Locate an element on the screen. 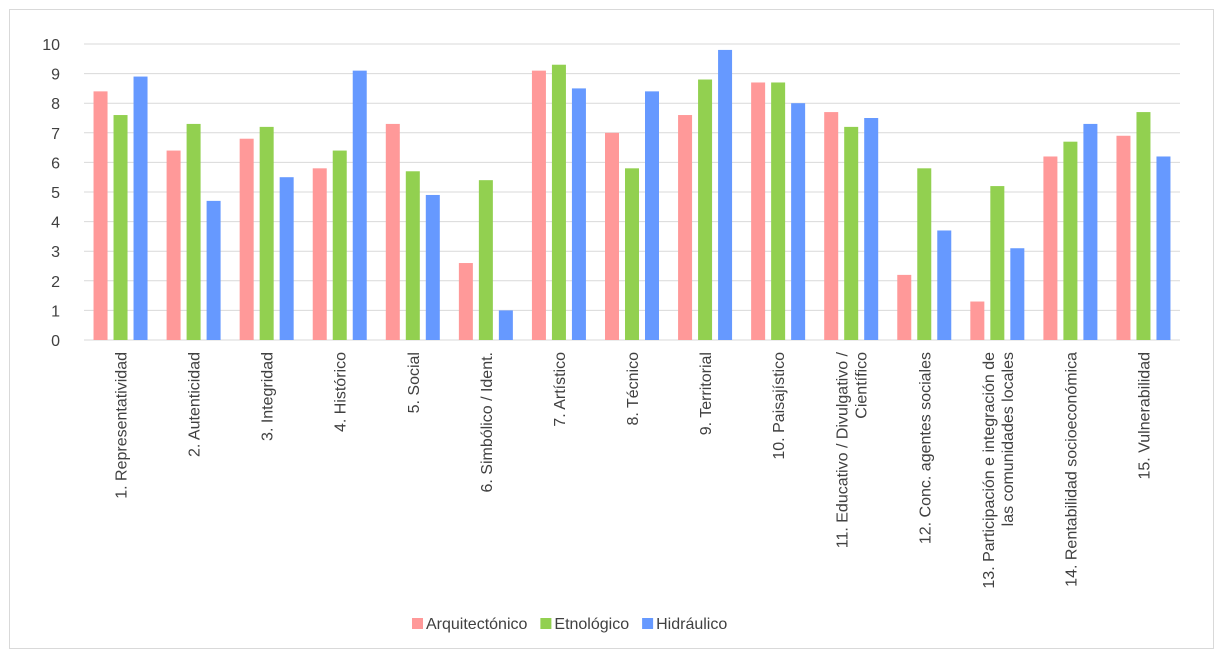 This screenshot has width=1224, height=659. x-category-line: las comunidades locales is located at coordinates (1008, 439).